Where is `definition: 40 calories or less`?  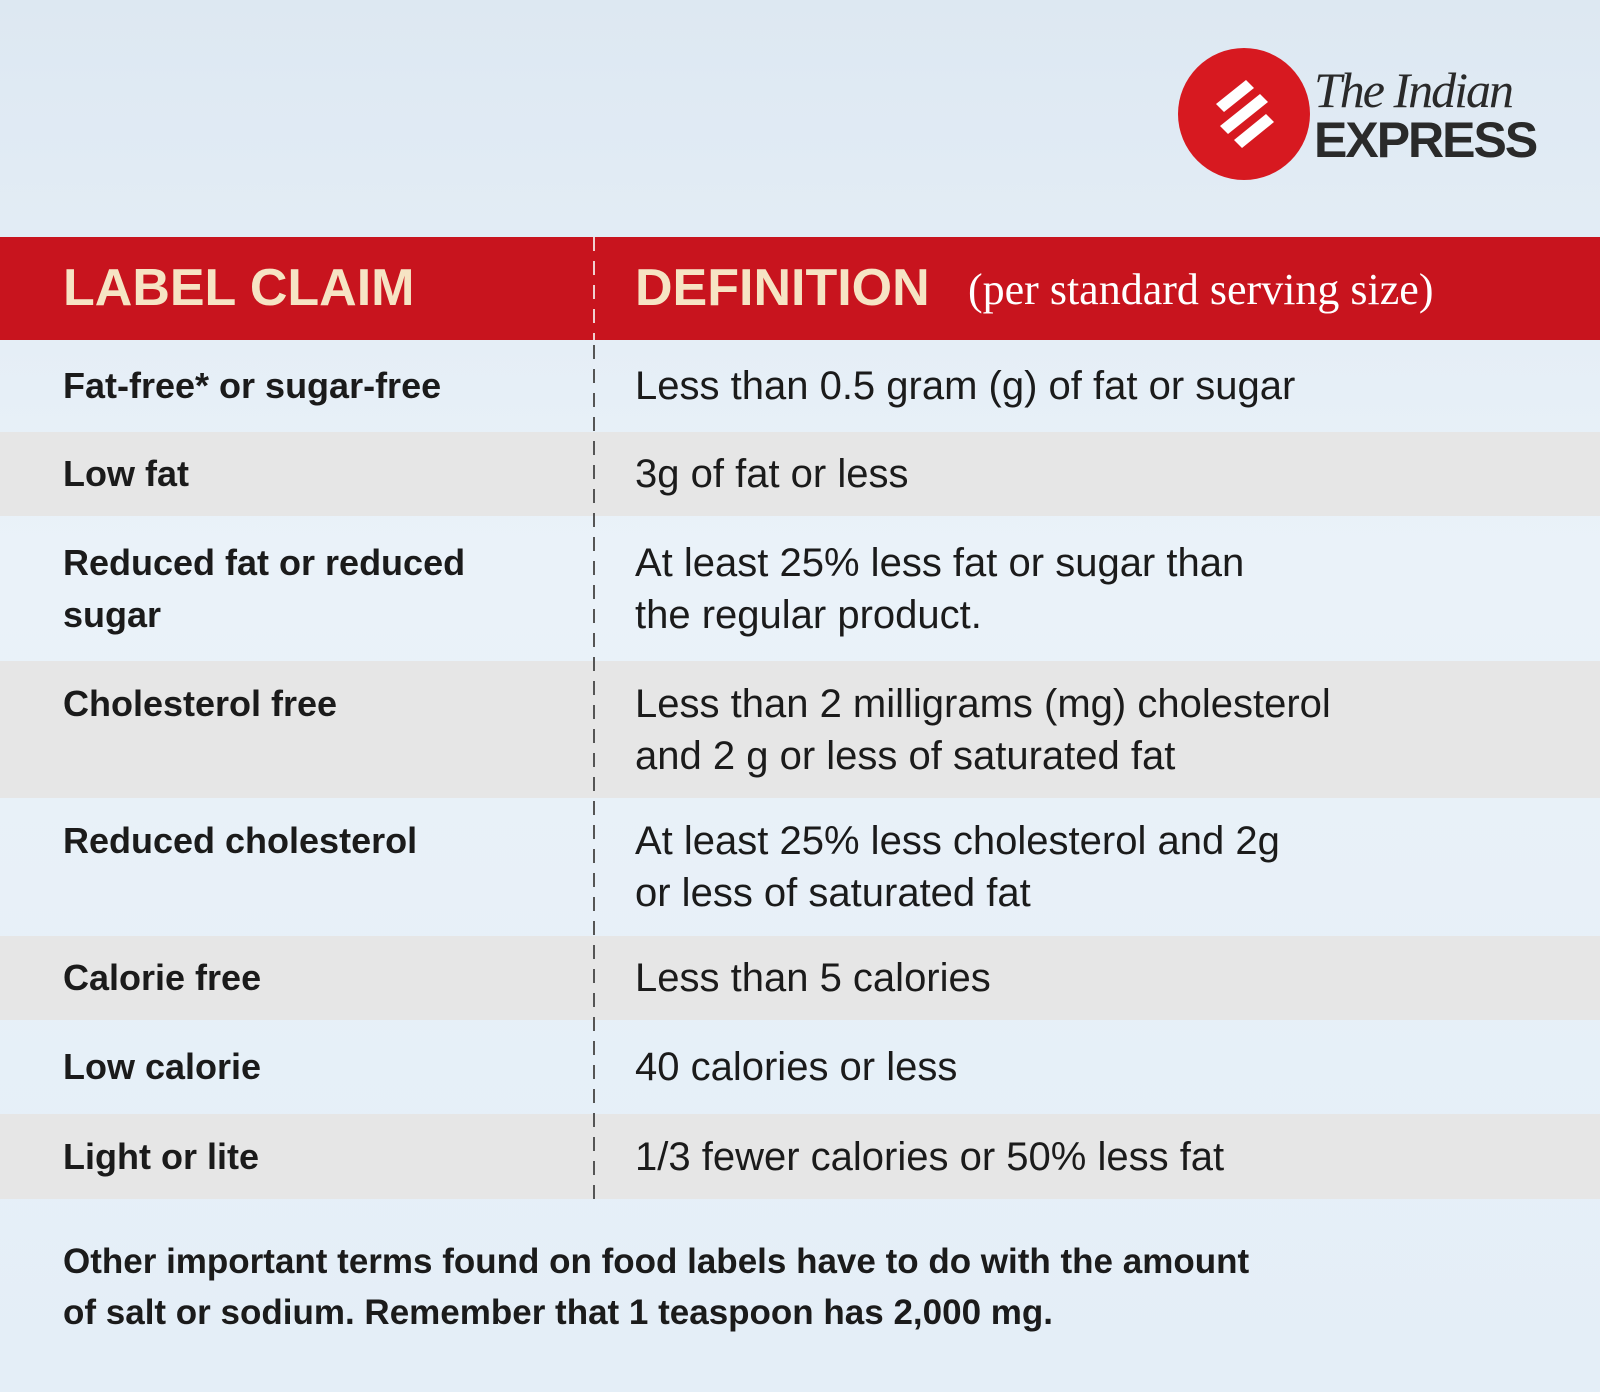 definition: 40 calories or less is located at coordinates (796, 1067).